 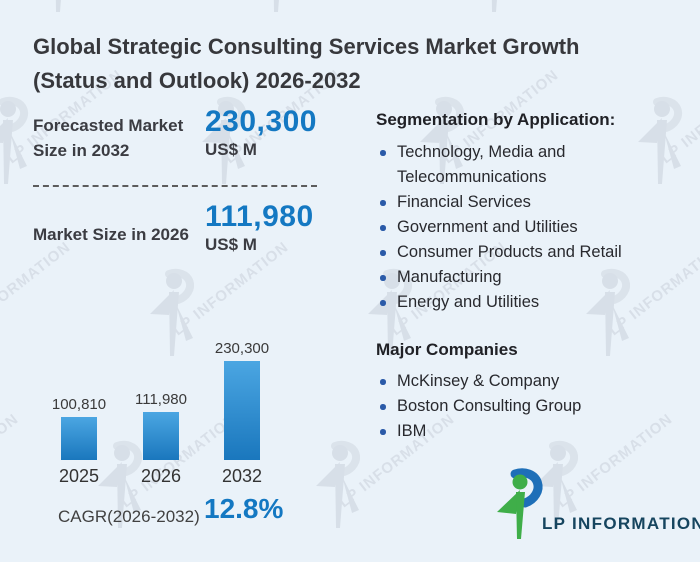 What do you see at coordinates (496, 119) in the screenshot?
I see `segmentation-heading: Segmentation by Application:` at bounding box center [496, 119].